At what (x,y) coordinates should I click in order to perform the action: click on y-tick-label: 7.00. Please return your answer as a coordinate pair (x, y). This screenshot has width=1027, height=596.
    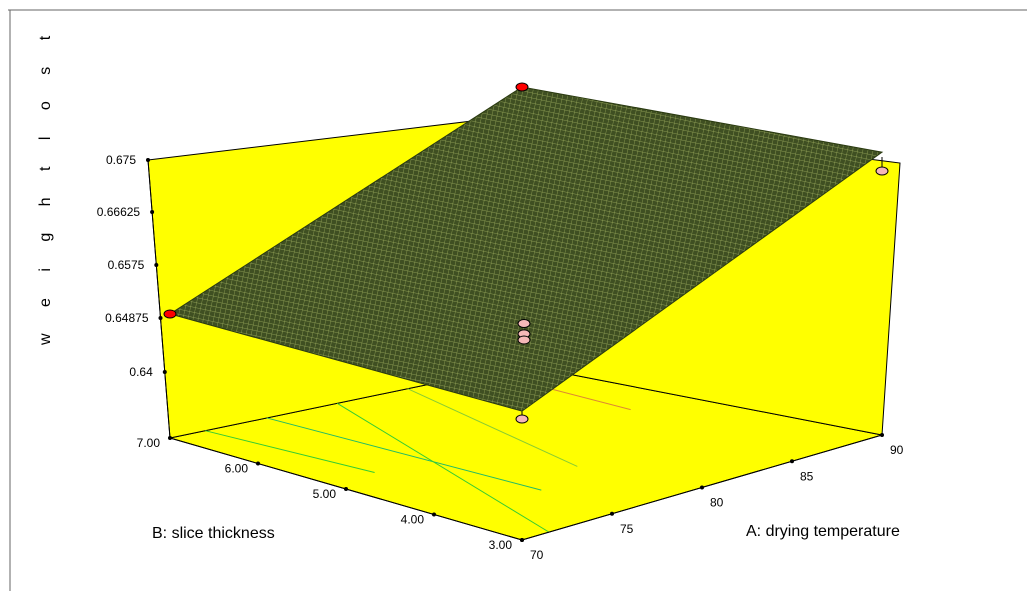
    Looking at the image, I should click on (149, 443).